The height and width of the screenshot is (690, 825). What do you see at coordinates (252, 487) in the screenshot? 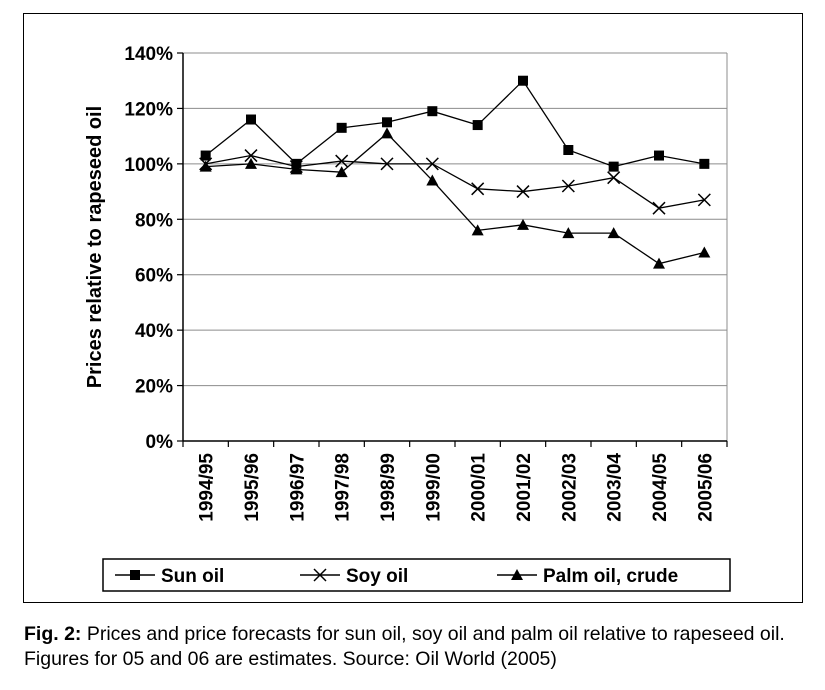
I see `x-tick-label: 1995/96` at bounding box center [252, 487].